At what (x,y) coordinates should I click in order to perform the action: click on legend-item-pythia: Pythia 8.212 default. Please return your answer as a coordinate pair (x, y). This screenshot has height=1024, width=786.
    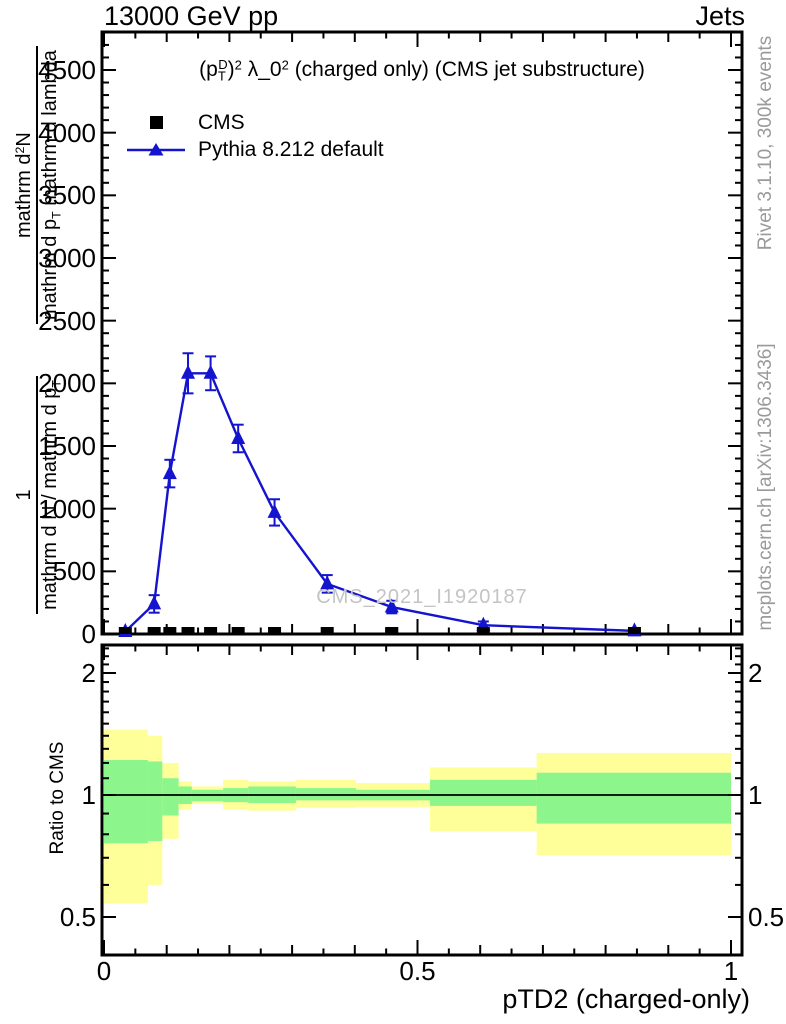
    Looking at the image, I should click on (255, 149).